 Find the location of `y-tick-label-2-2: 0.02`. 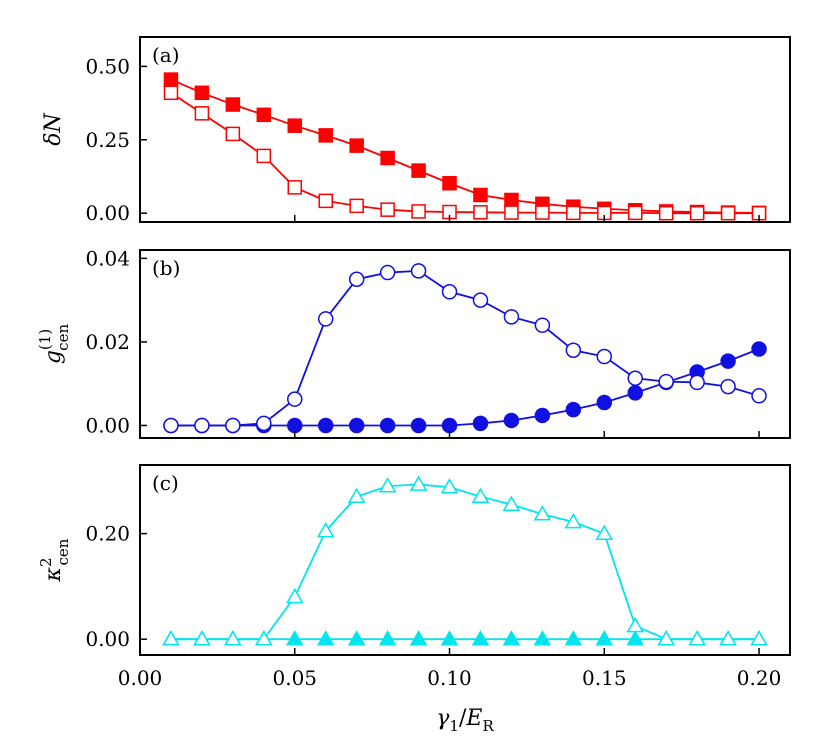

y-tick-label-2-2: 0.02 is located at coordinates (107, 342).